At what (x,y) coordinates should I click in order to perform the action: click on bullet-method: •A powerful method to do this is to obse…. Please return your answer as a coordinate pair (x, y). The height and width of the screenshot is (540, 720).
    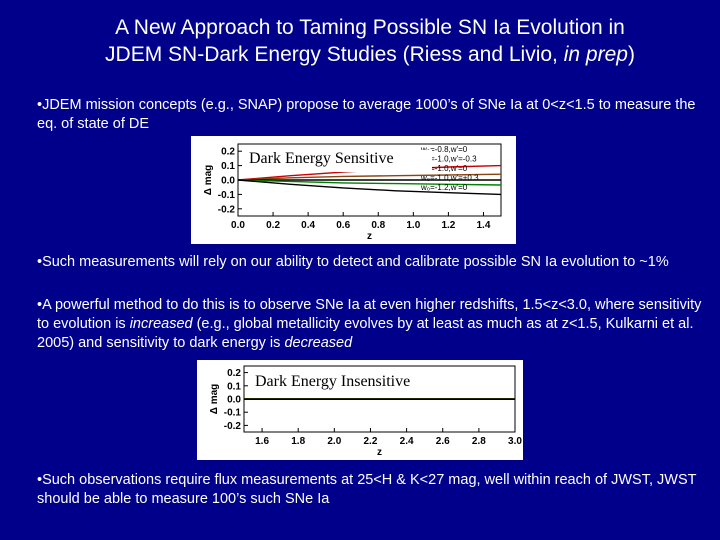
    Looking at the image, I should click on (371, 324).